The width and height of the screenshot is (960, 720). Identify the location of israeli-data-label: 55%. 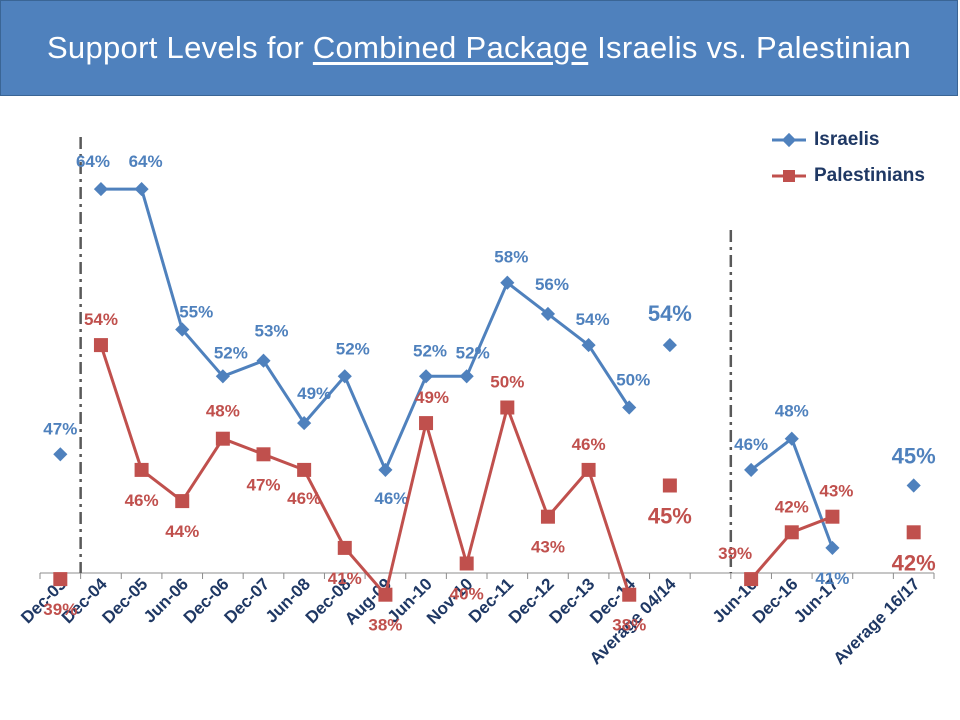
(196, 312).